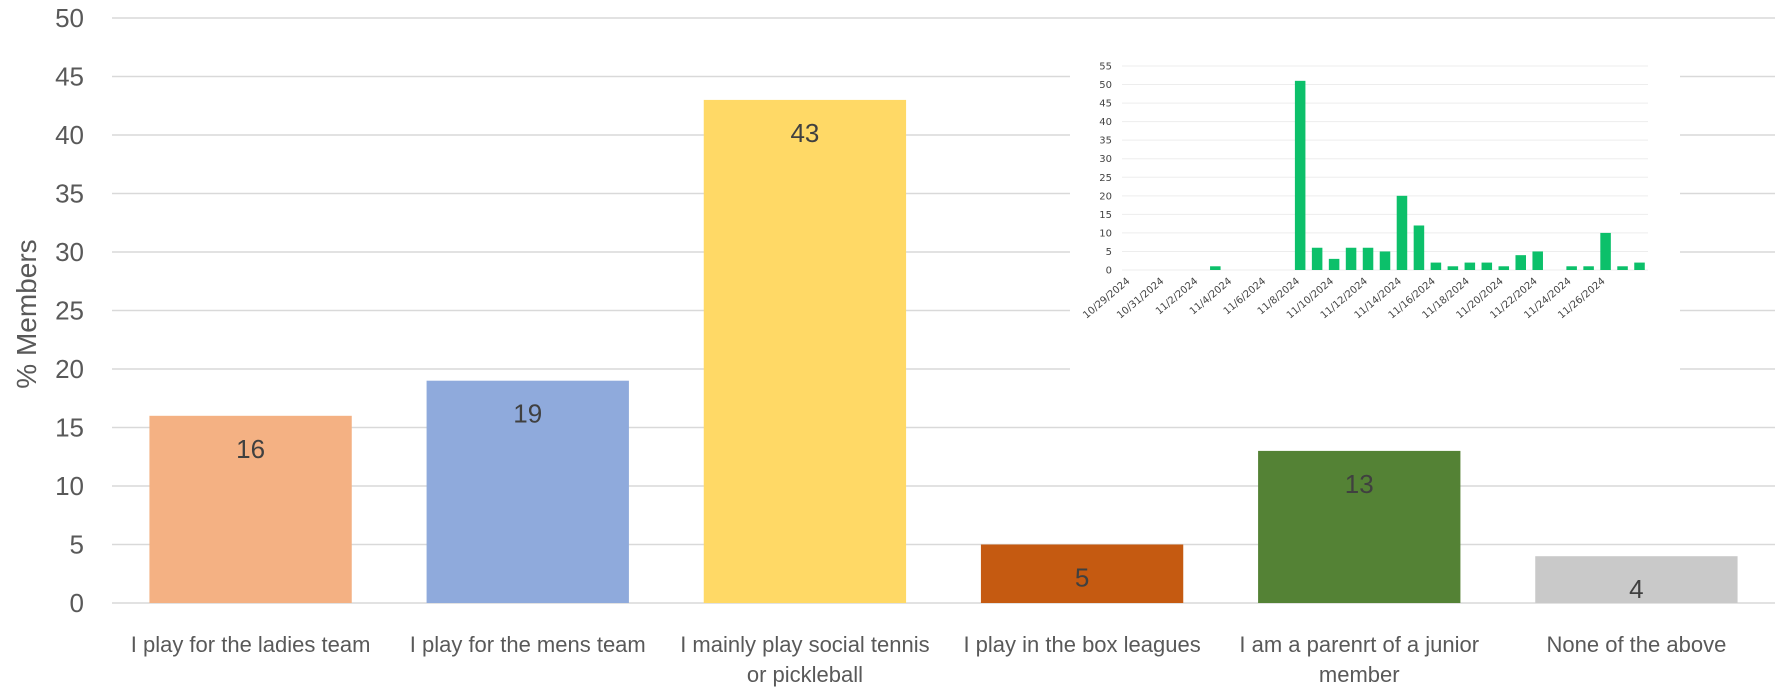 Image resolution: width=1775 pixels, height=688 pixels. I want to click on inset-y-tick-label: 25, so click(1105, 178).